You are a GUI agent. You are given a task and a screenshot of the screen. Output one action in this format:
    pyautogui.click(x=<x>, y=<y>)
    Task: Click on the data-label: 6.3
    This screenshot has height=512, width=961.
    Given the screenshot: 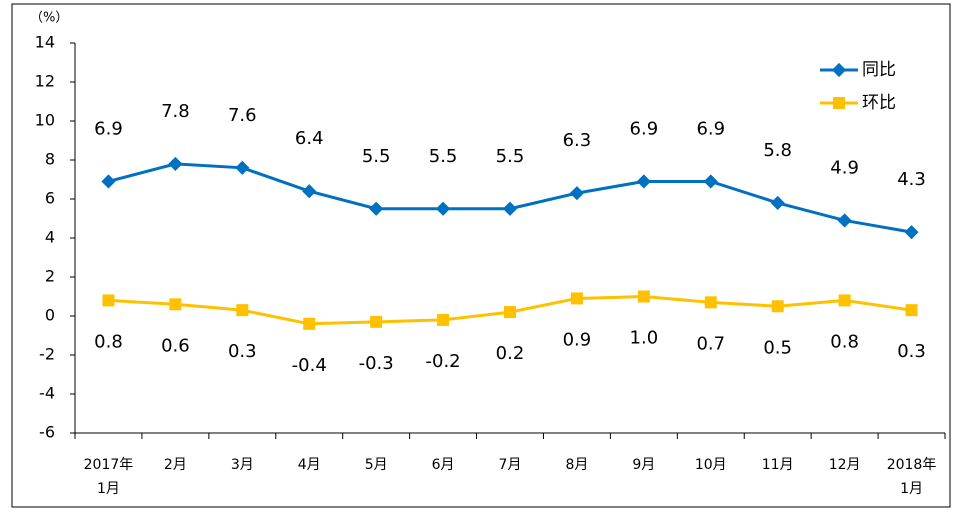 What is the action you would take?
    pyautogui.click(x=577, y=140)
    